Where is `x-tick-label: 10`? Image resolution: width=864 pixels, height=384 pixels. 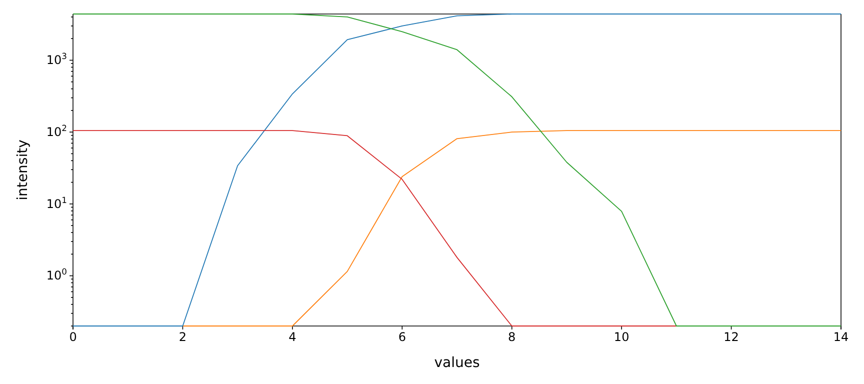 x-tick-label: 10 is located at coordinates (622, 337).